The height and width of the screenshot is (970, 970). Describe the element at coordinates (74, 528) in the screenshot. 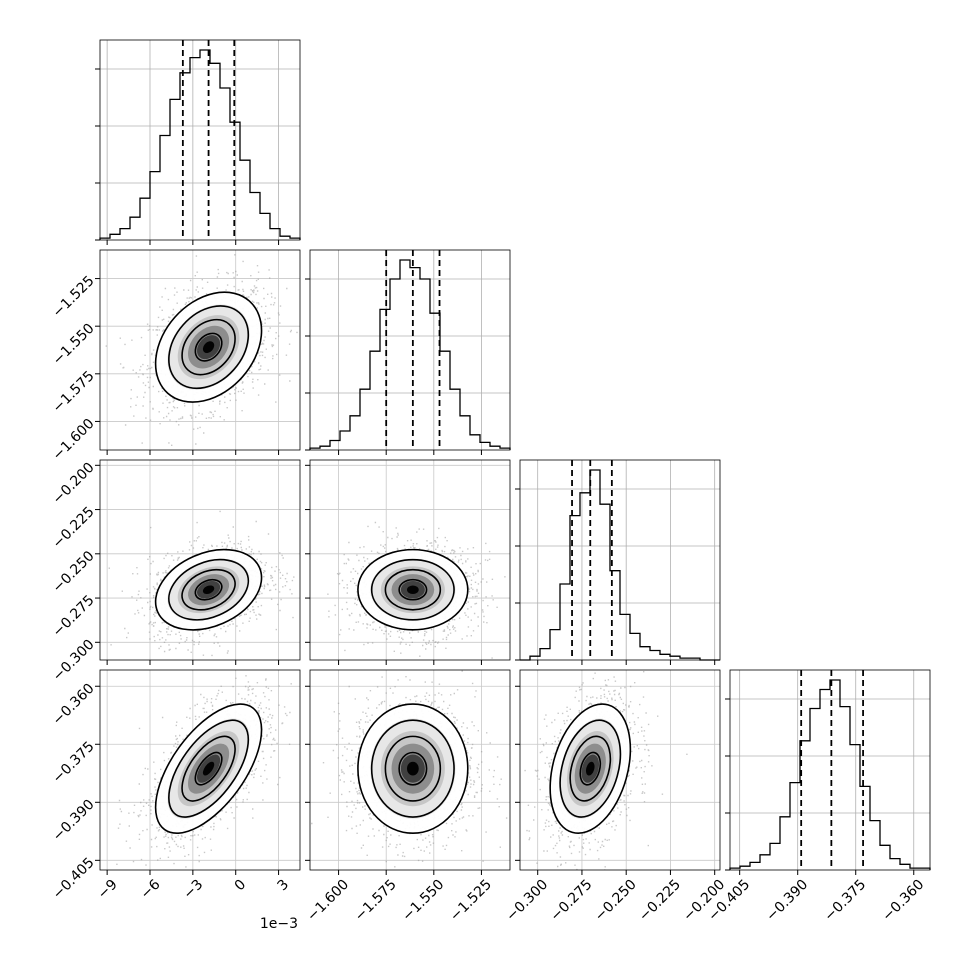

I see `y-tick-label: −0.225` at that location.